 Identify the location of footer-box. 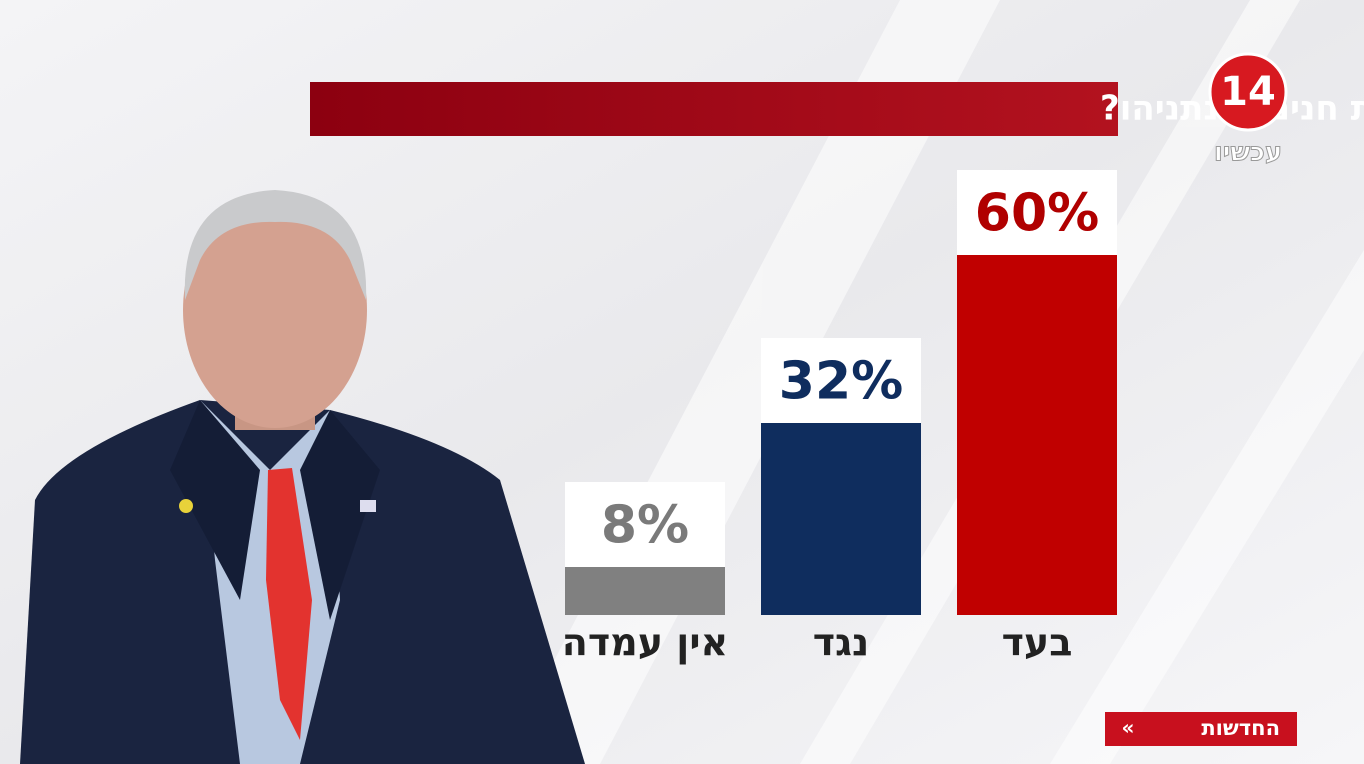
(1201, 729).